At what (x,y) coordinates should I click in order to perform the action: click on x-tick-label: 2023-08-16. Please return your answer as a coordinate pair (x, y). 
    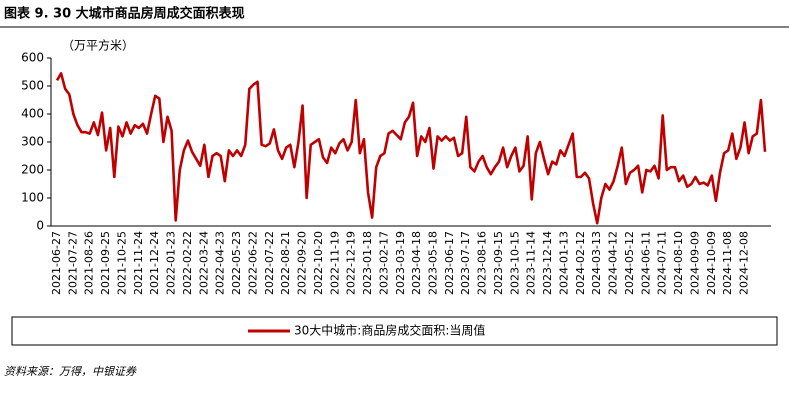
    Looking at the image, I should click on (482, 263).